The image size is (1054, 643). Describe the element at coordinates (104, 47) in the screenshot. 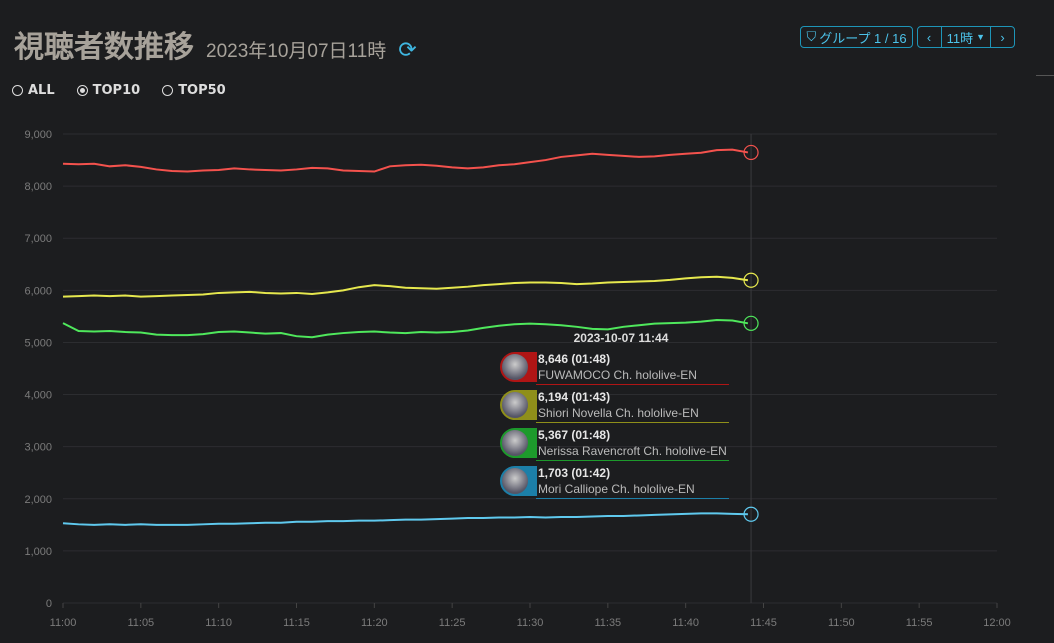

I see `page-title: 視聴者数推移` at that location.